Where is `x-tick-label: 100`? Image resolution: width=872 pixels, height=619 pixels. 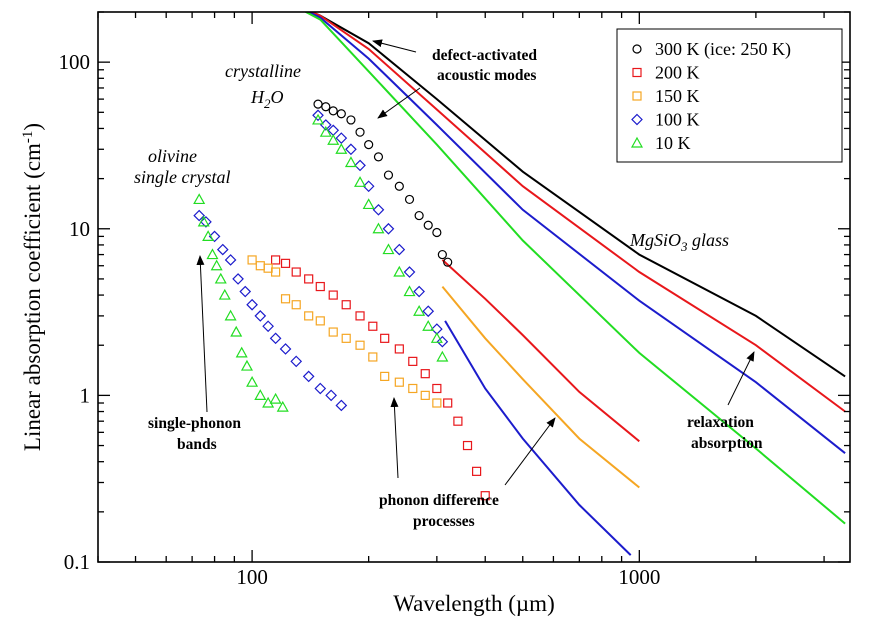
x-tick-label: 100 is located at coordinates (252, 577).